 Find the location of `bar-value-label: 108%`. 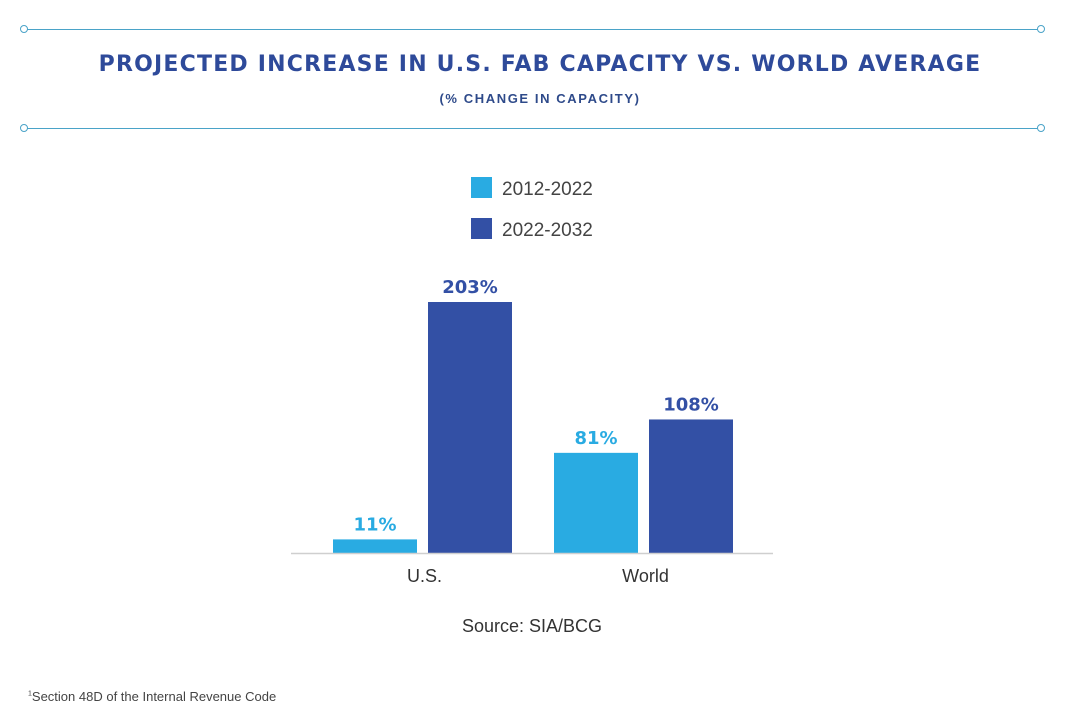

bar-value-label: 108% is located at coordinates (691, 404).